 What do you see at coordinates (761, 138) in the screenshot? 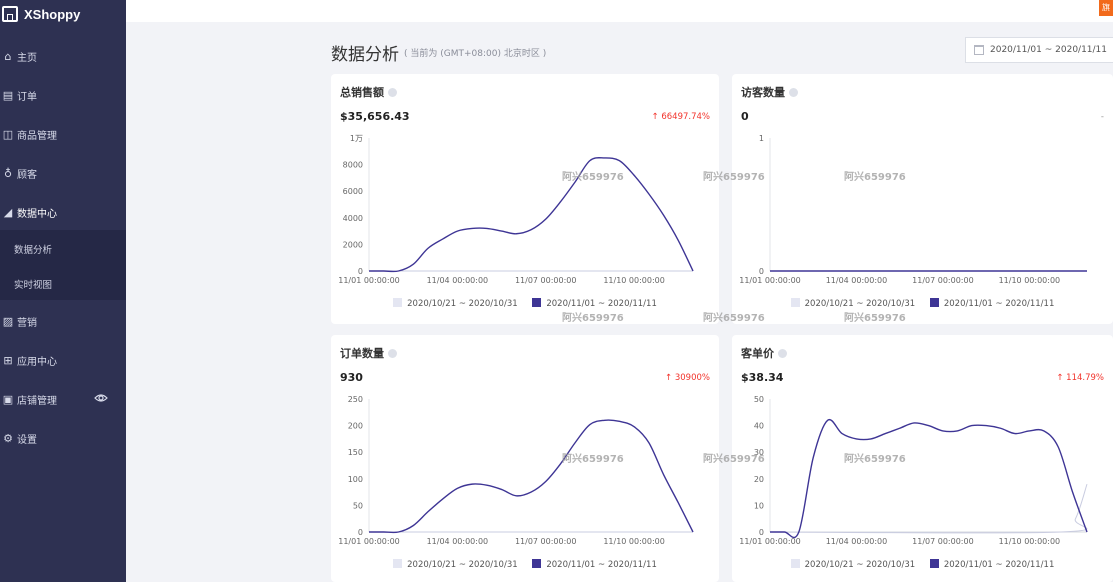
I see `y-tick-label: 1` at bounding box center [761, 138].